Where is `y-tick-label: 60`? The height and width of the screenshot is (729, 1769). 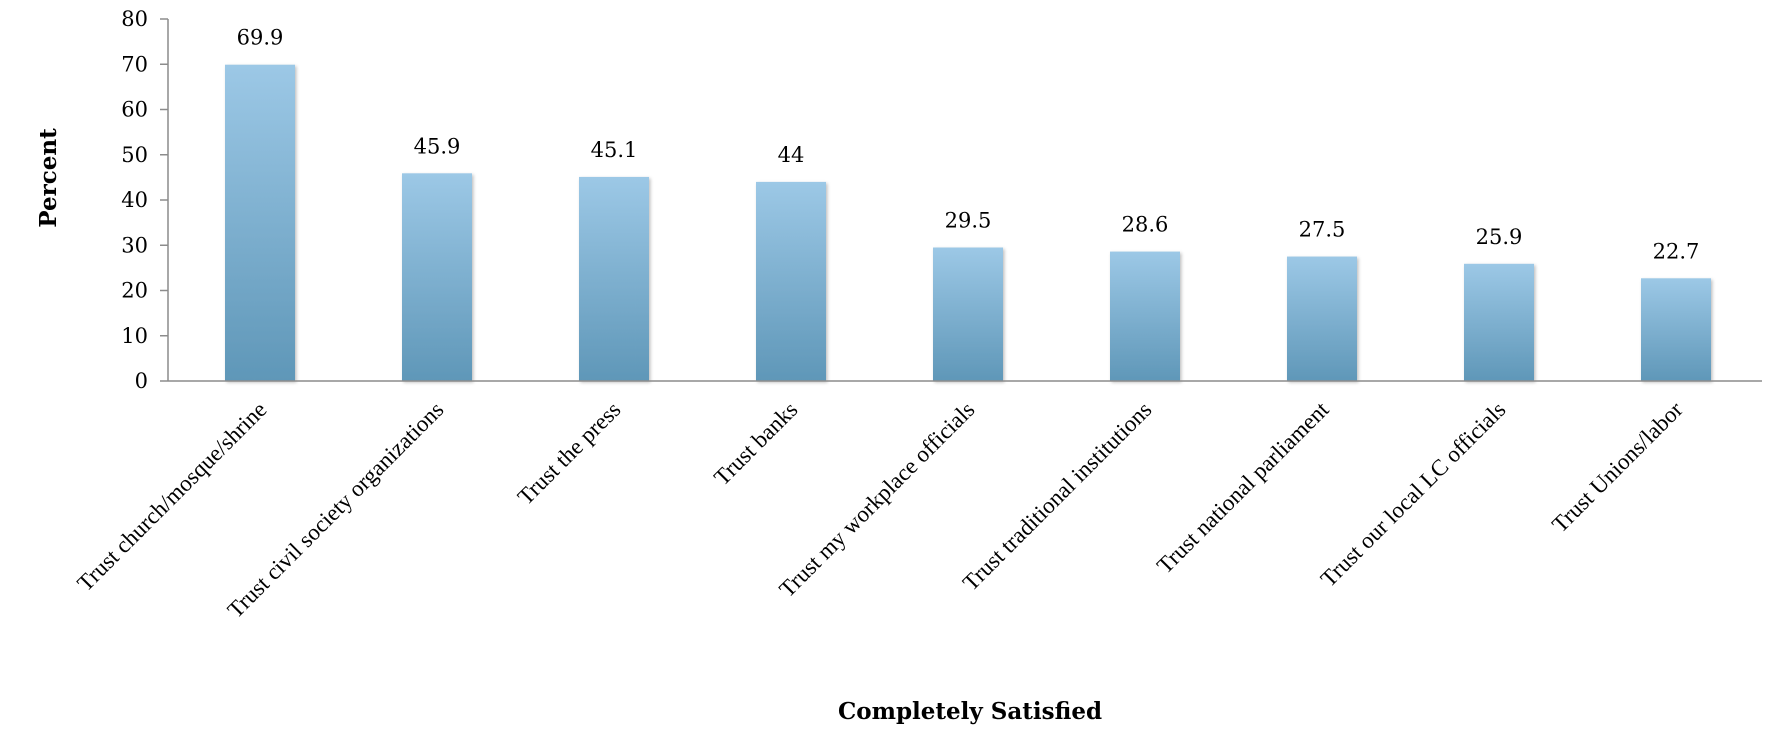
y-tick-label: 60 is located at coordinates (134, 110).